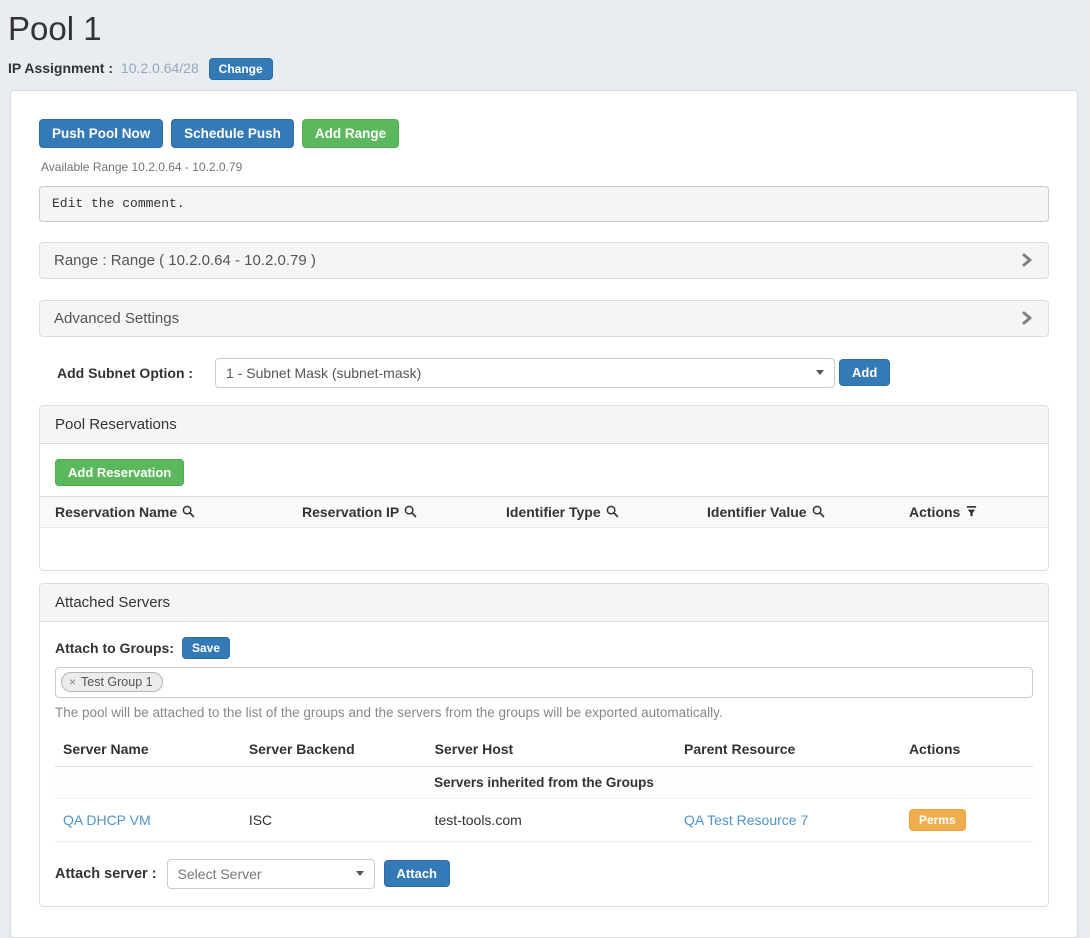 The height and width of the screenshot is (938, 1090). I want to click on column-parent-resource: Parent Resource, so click(788, 749).